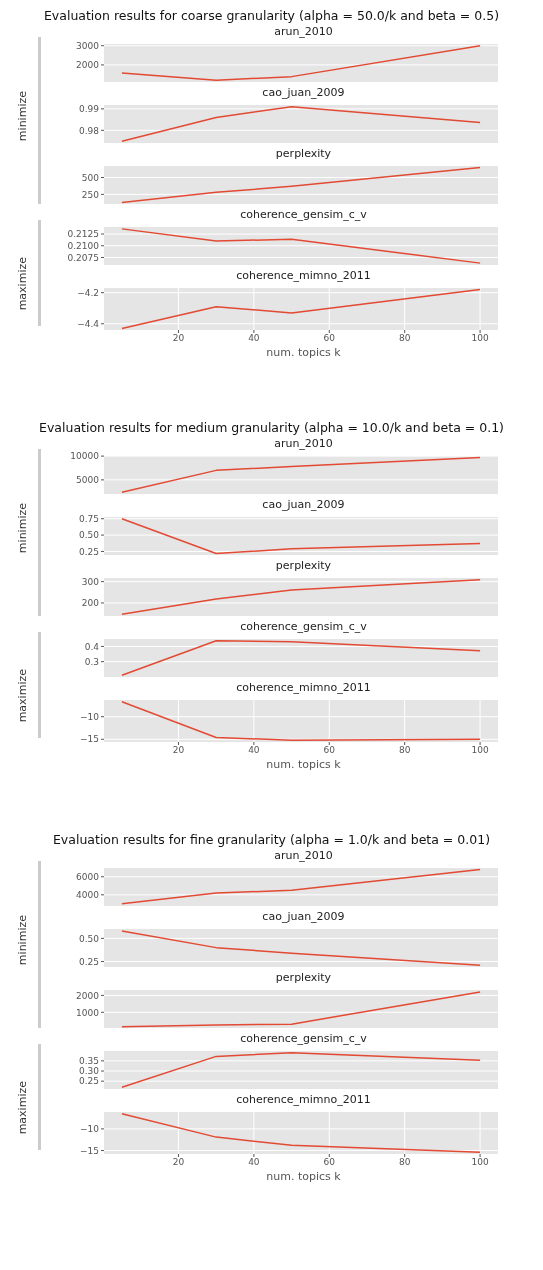 The image size is (543, 1270). Describe the element at coordinates (88, 895) in the screenshot. I see `y-tick-label: 4000` at that location.